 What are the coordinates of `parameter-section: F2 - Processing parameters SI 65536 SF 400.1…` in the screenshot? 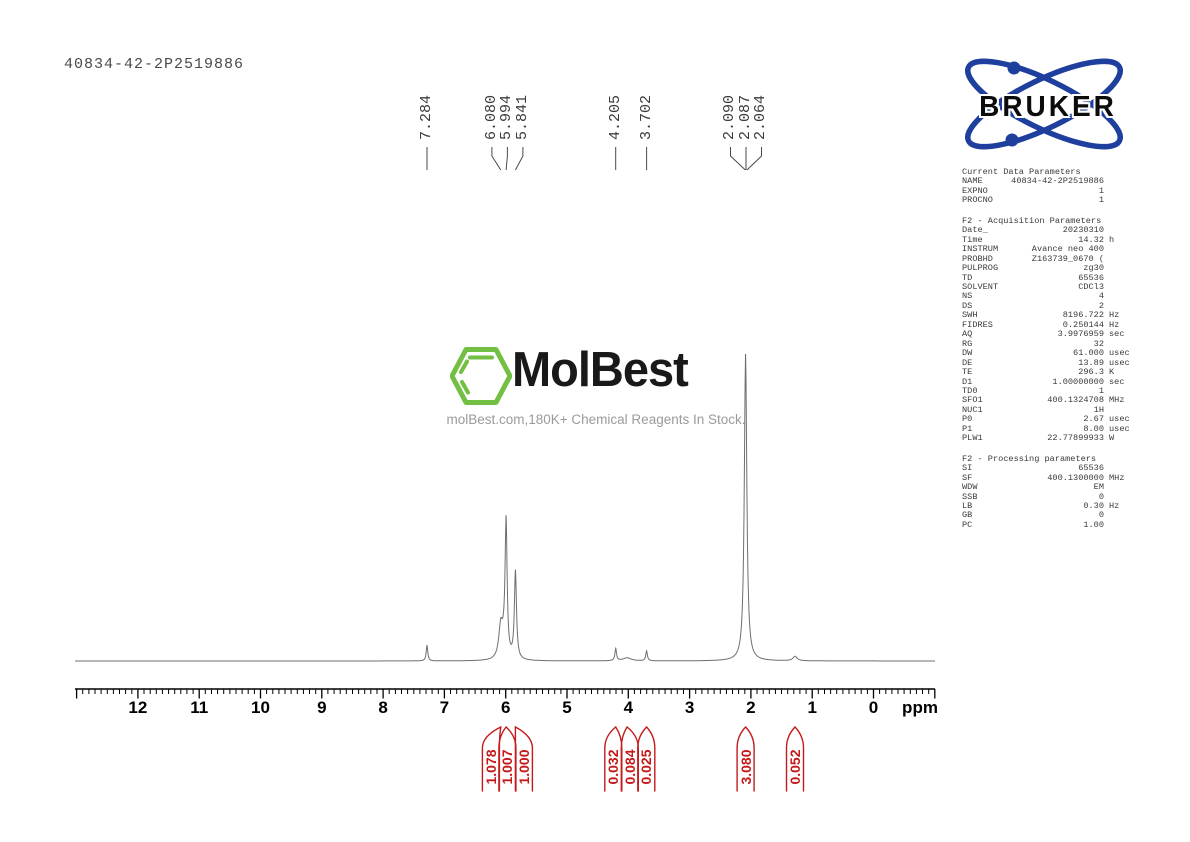 It's located at (1049, 492).